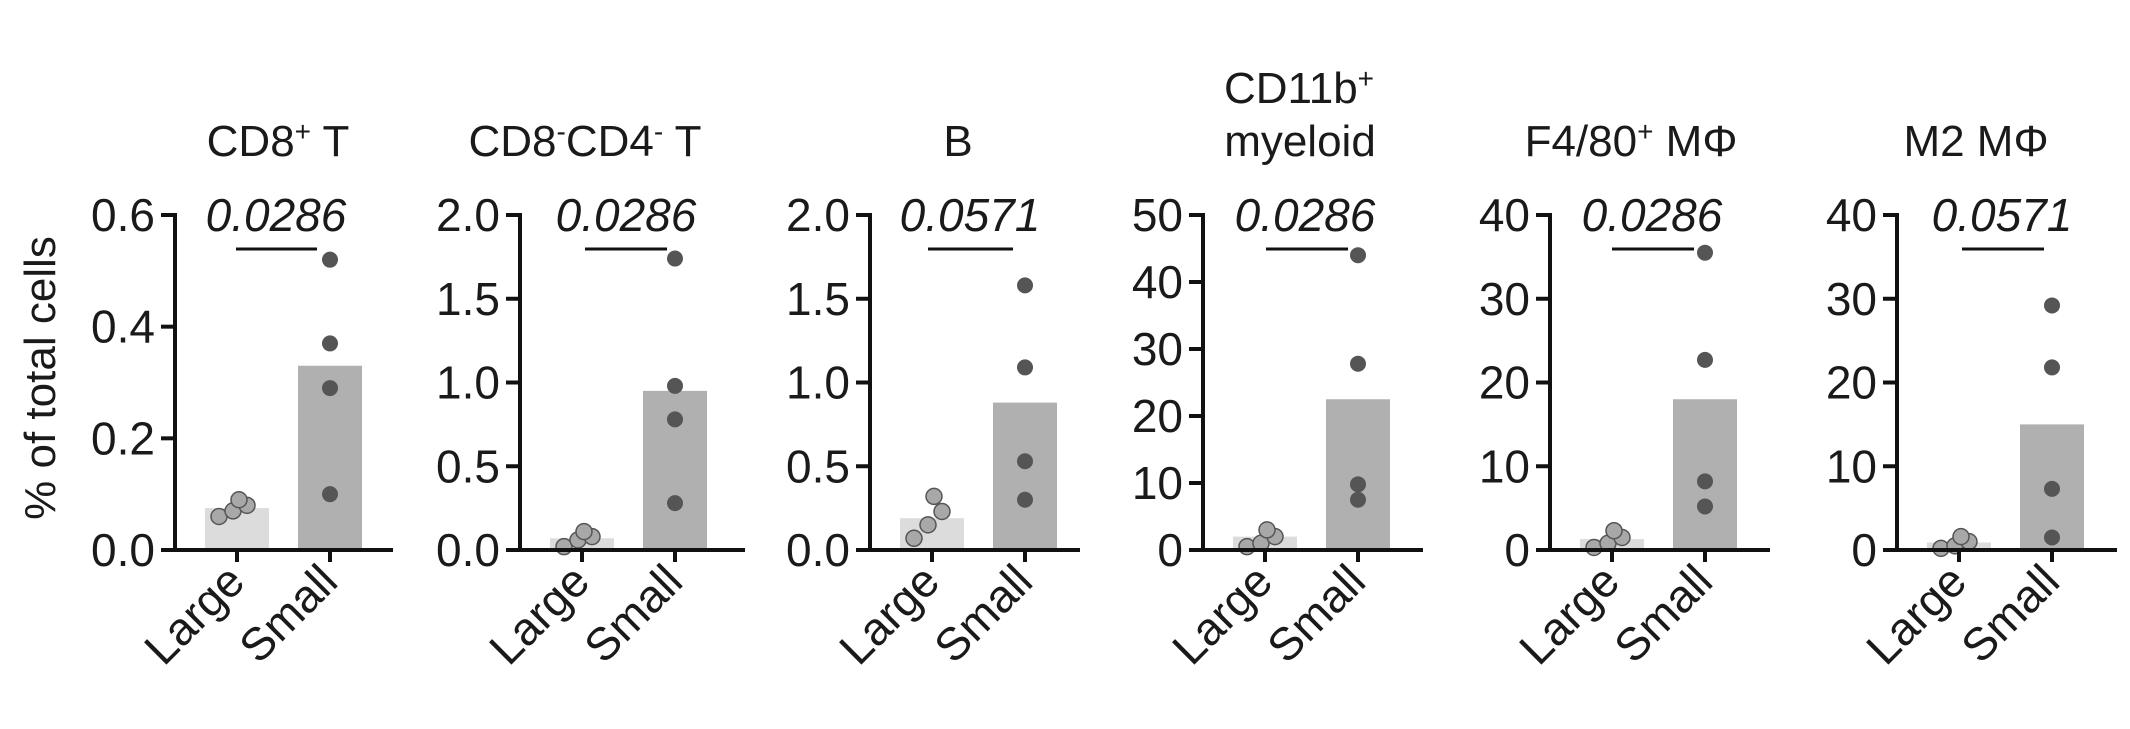 This screenshot has width=2130, height=729. What do you see at coordinates (1631, 141) in the screenshot?
I see `panel-title: F4/80+ MΦ` at bounding box center [1631, 141].